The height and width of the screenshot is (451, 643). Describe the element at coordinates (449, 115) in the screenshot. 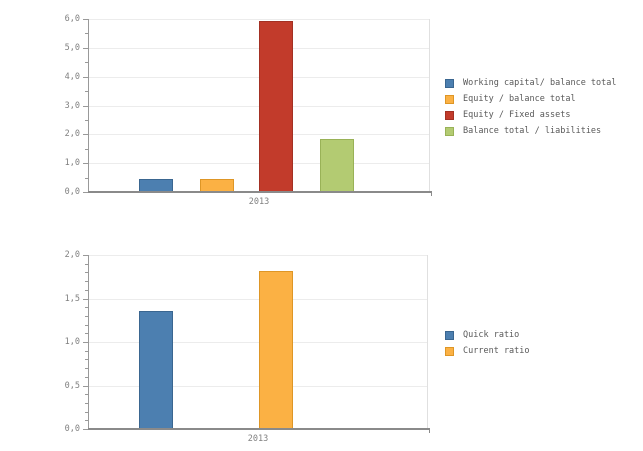

I see `legend-swatch-equity-fixed-assets` at that location.